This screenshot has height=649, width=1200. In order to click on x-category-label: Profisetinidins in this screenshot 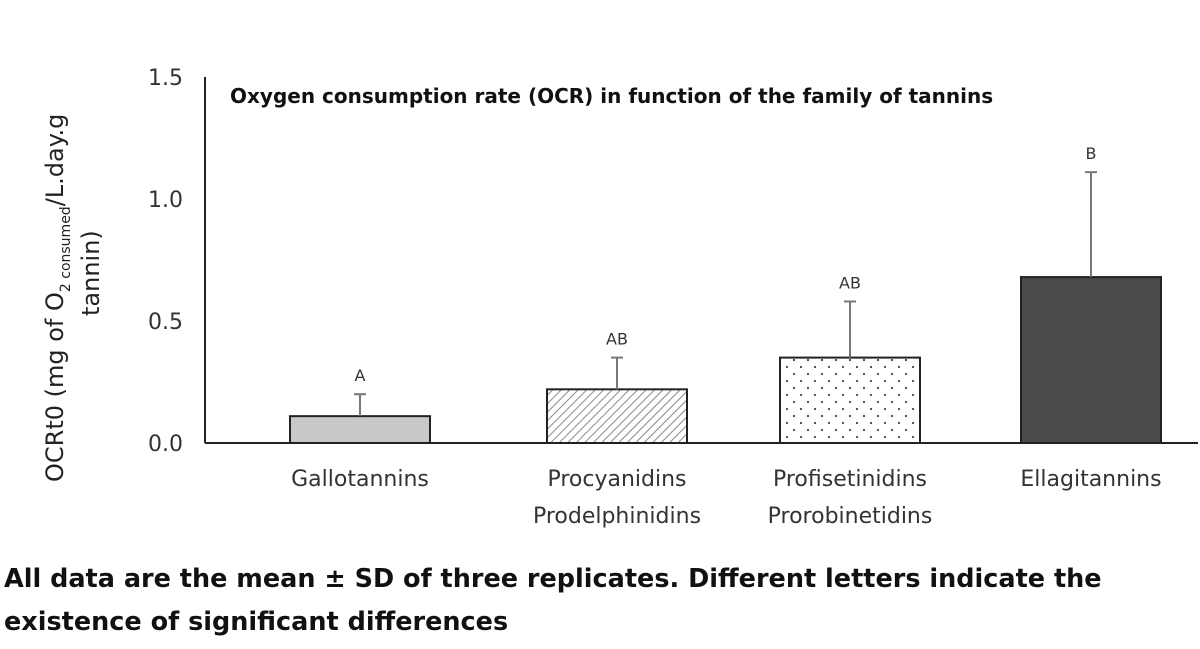, I will do `click(850, 479)`.